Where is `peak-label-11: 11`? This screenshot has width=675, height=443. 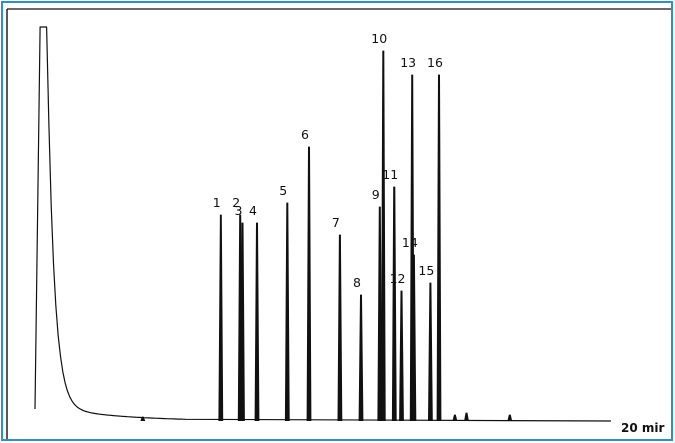 peak-label-11: 11 is located at coordinates (390, 174).